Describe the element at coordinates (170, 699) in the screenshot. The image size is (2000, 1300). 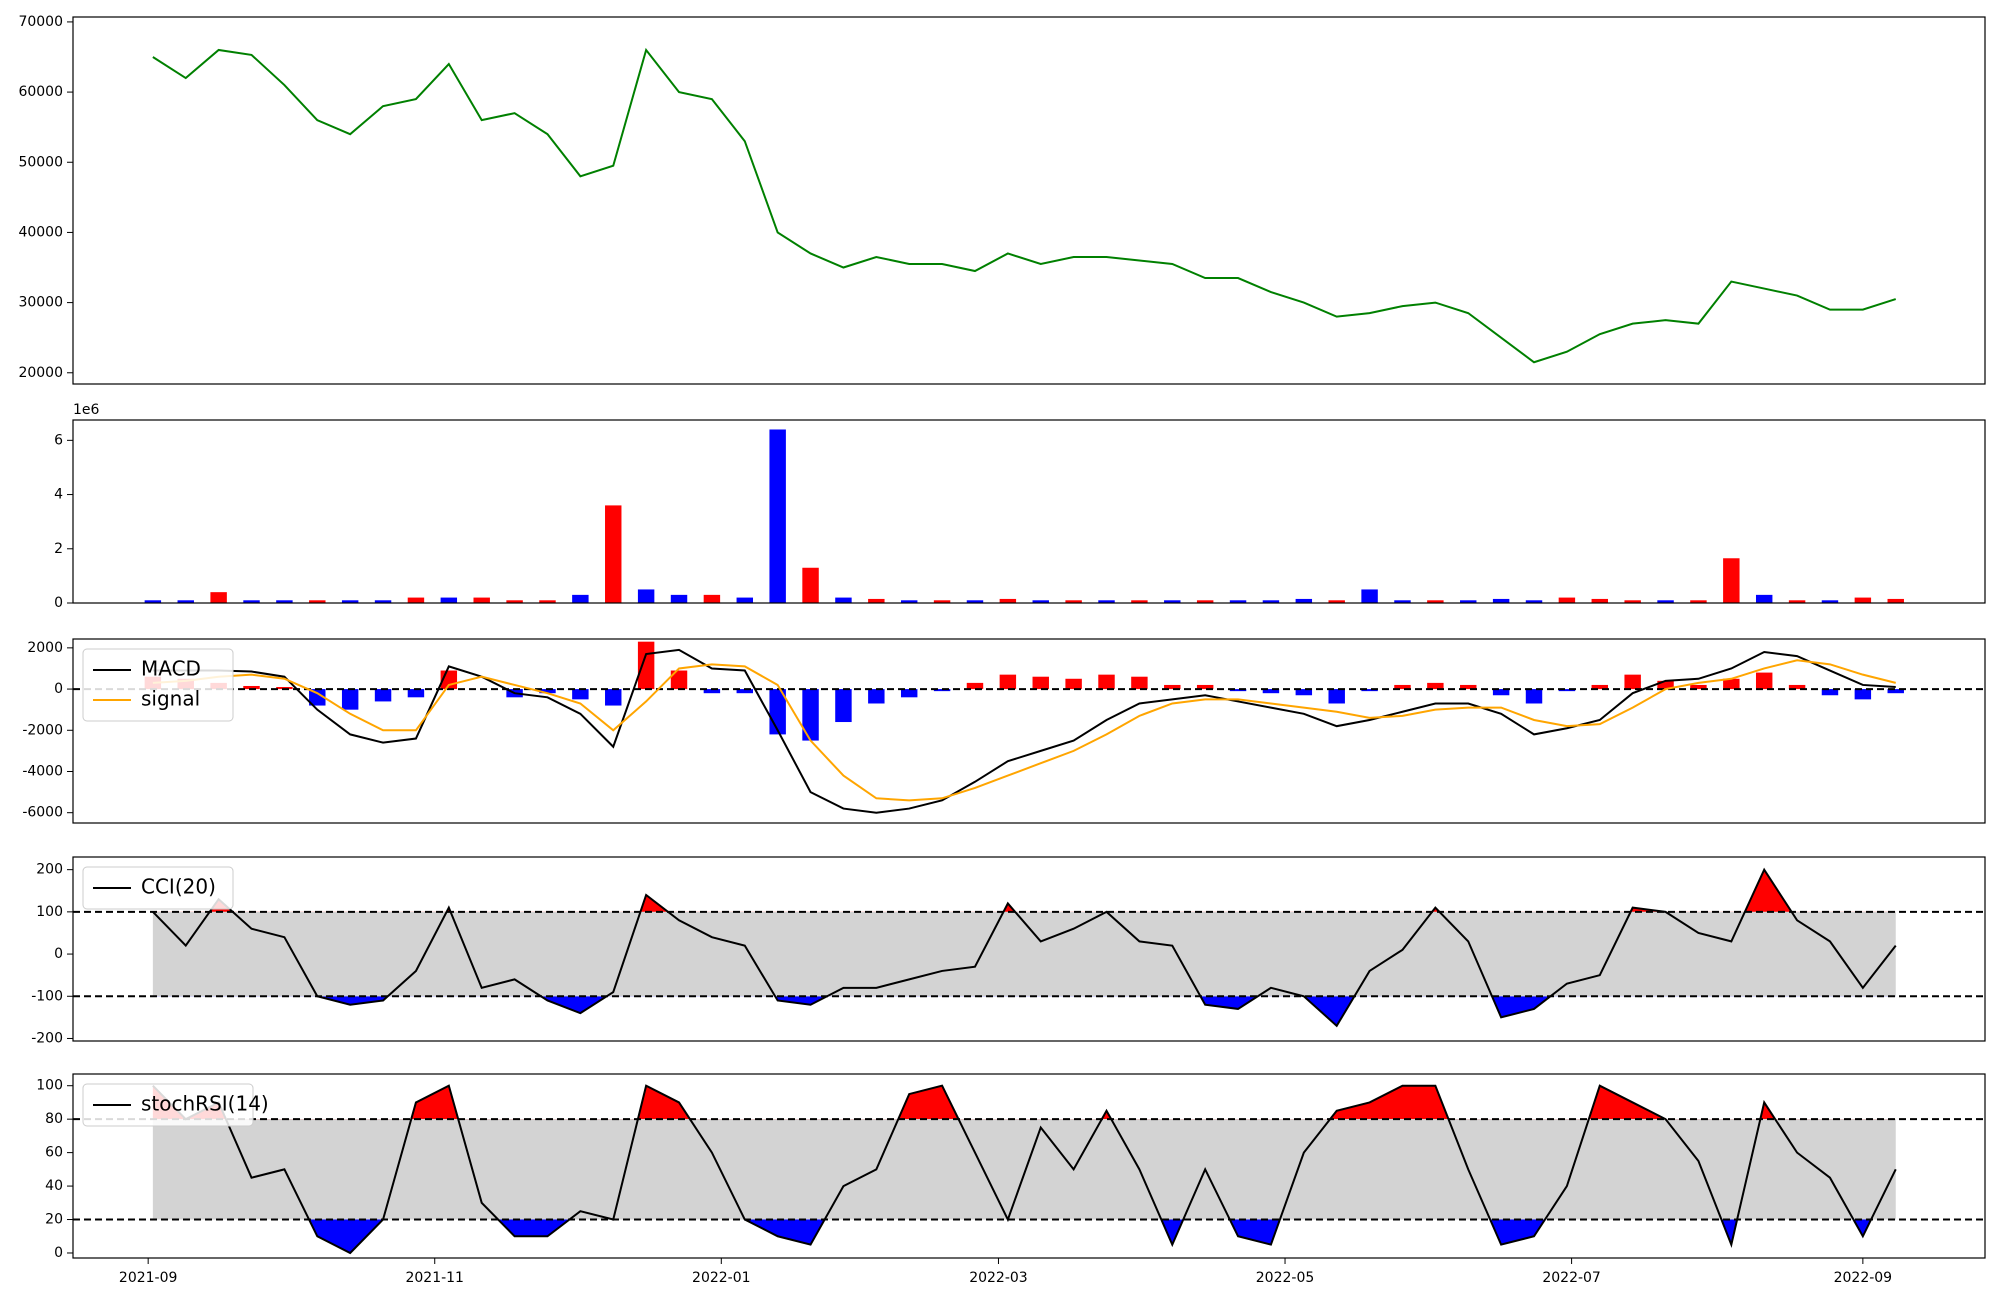
I see `legend-label: signal` at that location.